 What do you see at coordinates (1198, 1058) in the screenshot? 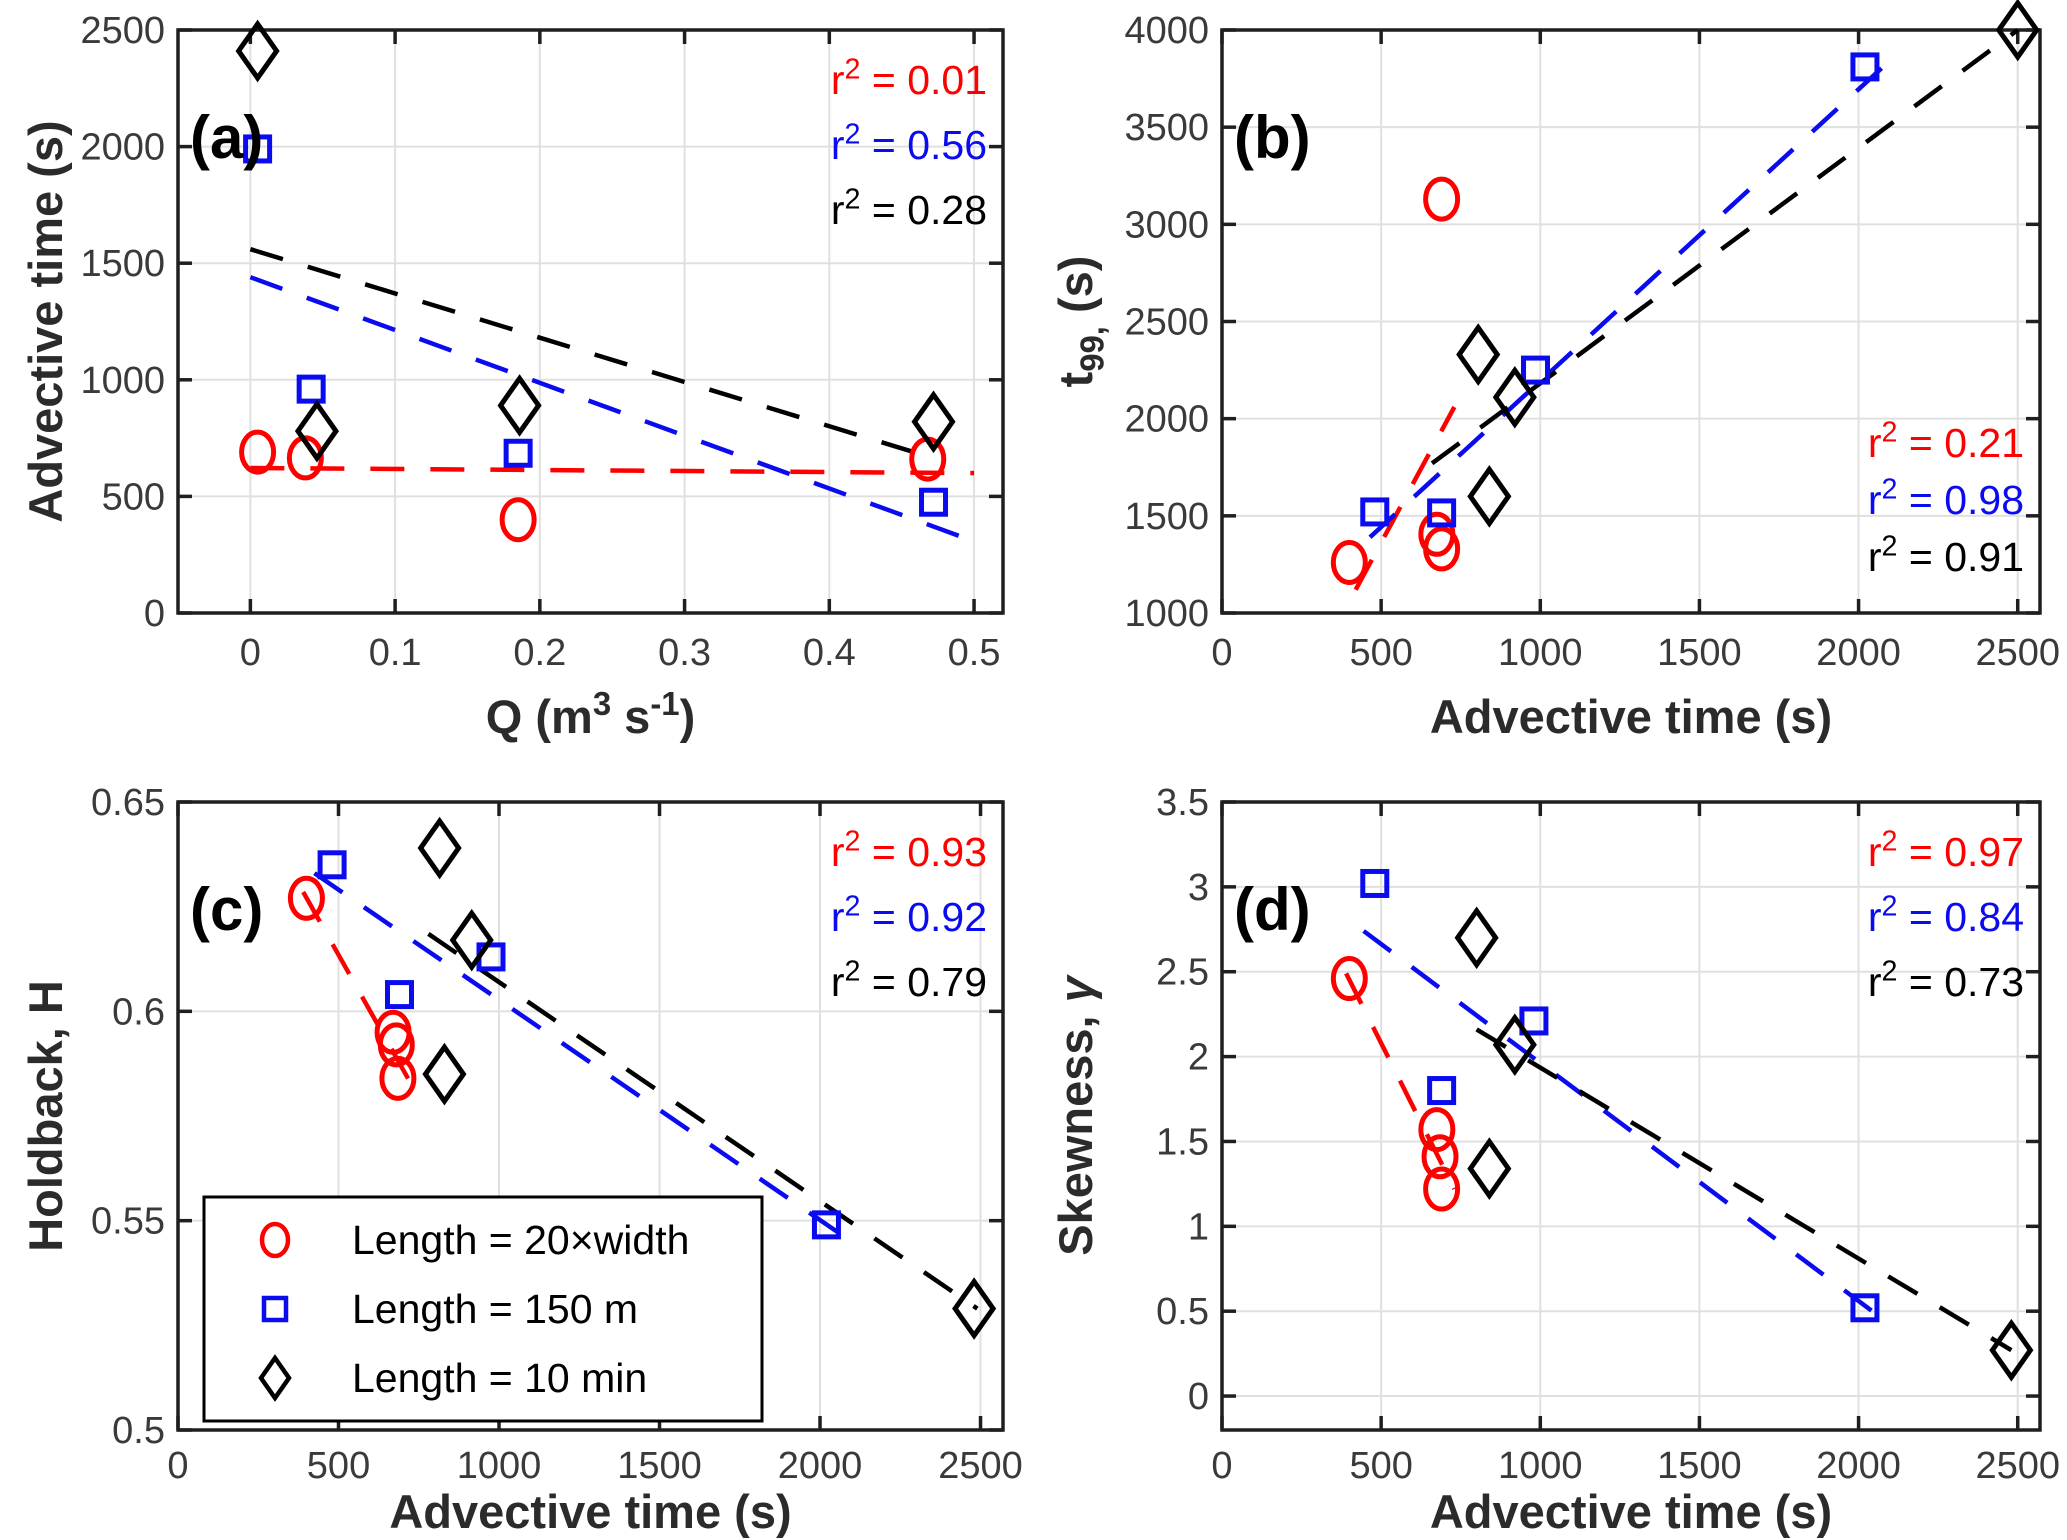
I see `y-tick-label: 2` at bounding box center [1198, 1058].